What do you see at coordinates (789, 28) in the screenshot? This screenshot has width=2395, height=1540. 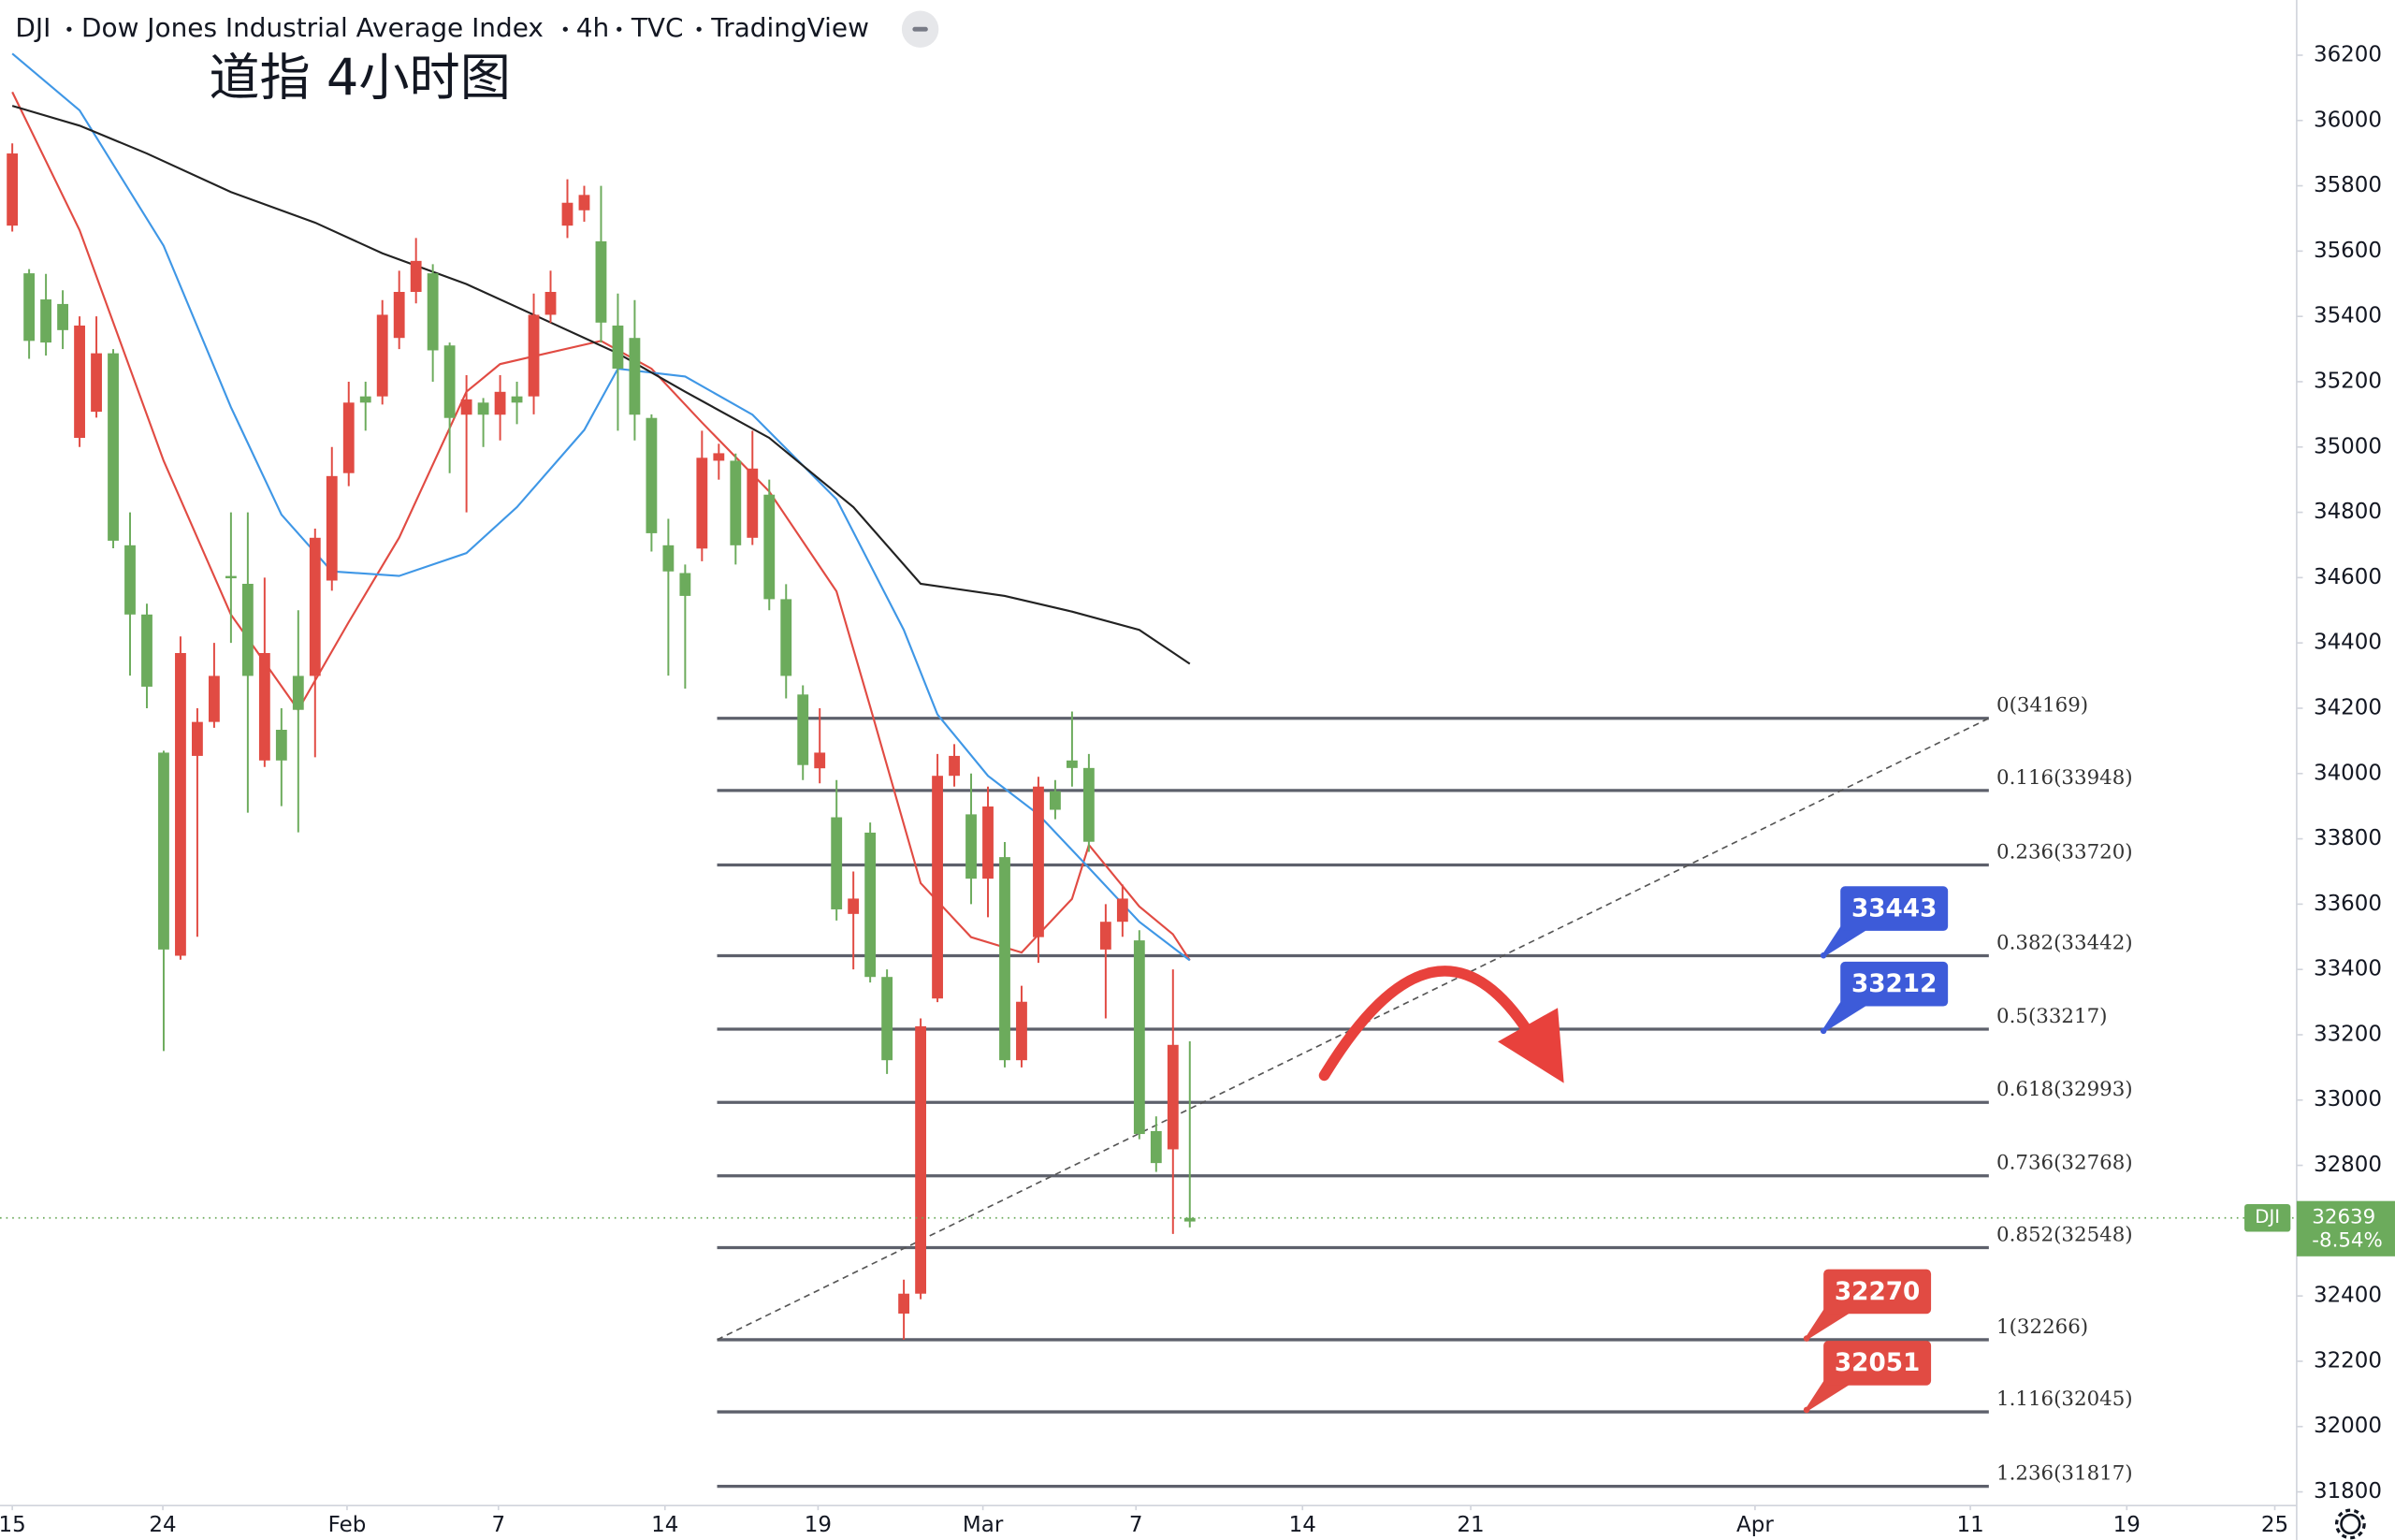 I see `source: TradingView` at bounding box center [789, 28].